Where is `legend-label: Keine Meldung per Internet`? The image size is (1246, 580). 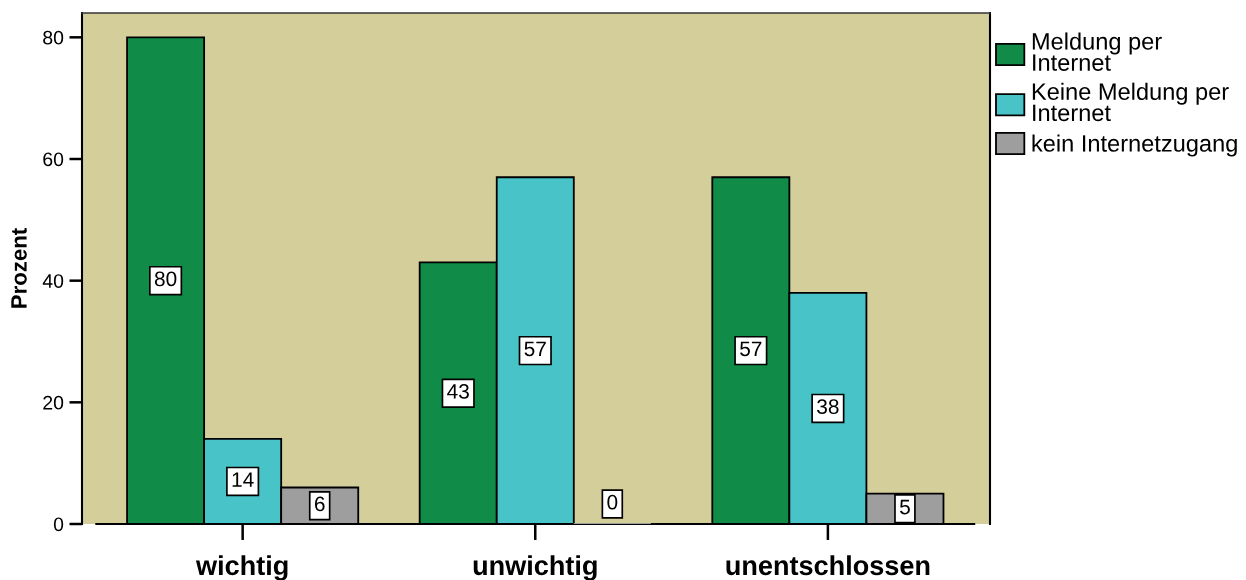
legend-label: Keine Meldung per Internet is located at coordinates (1130, 102).